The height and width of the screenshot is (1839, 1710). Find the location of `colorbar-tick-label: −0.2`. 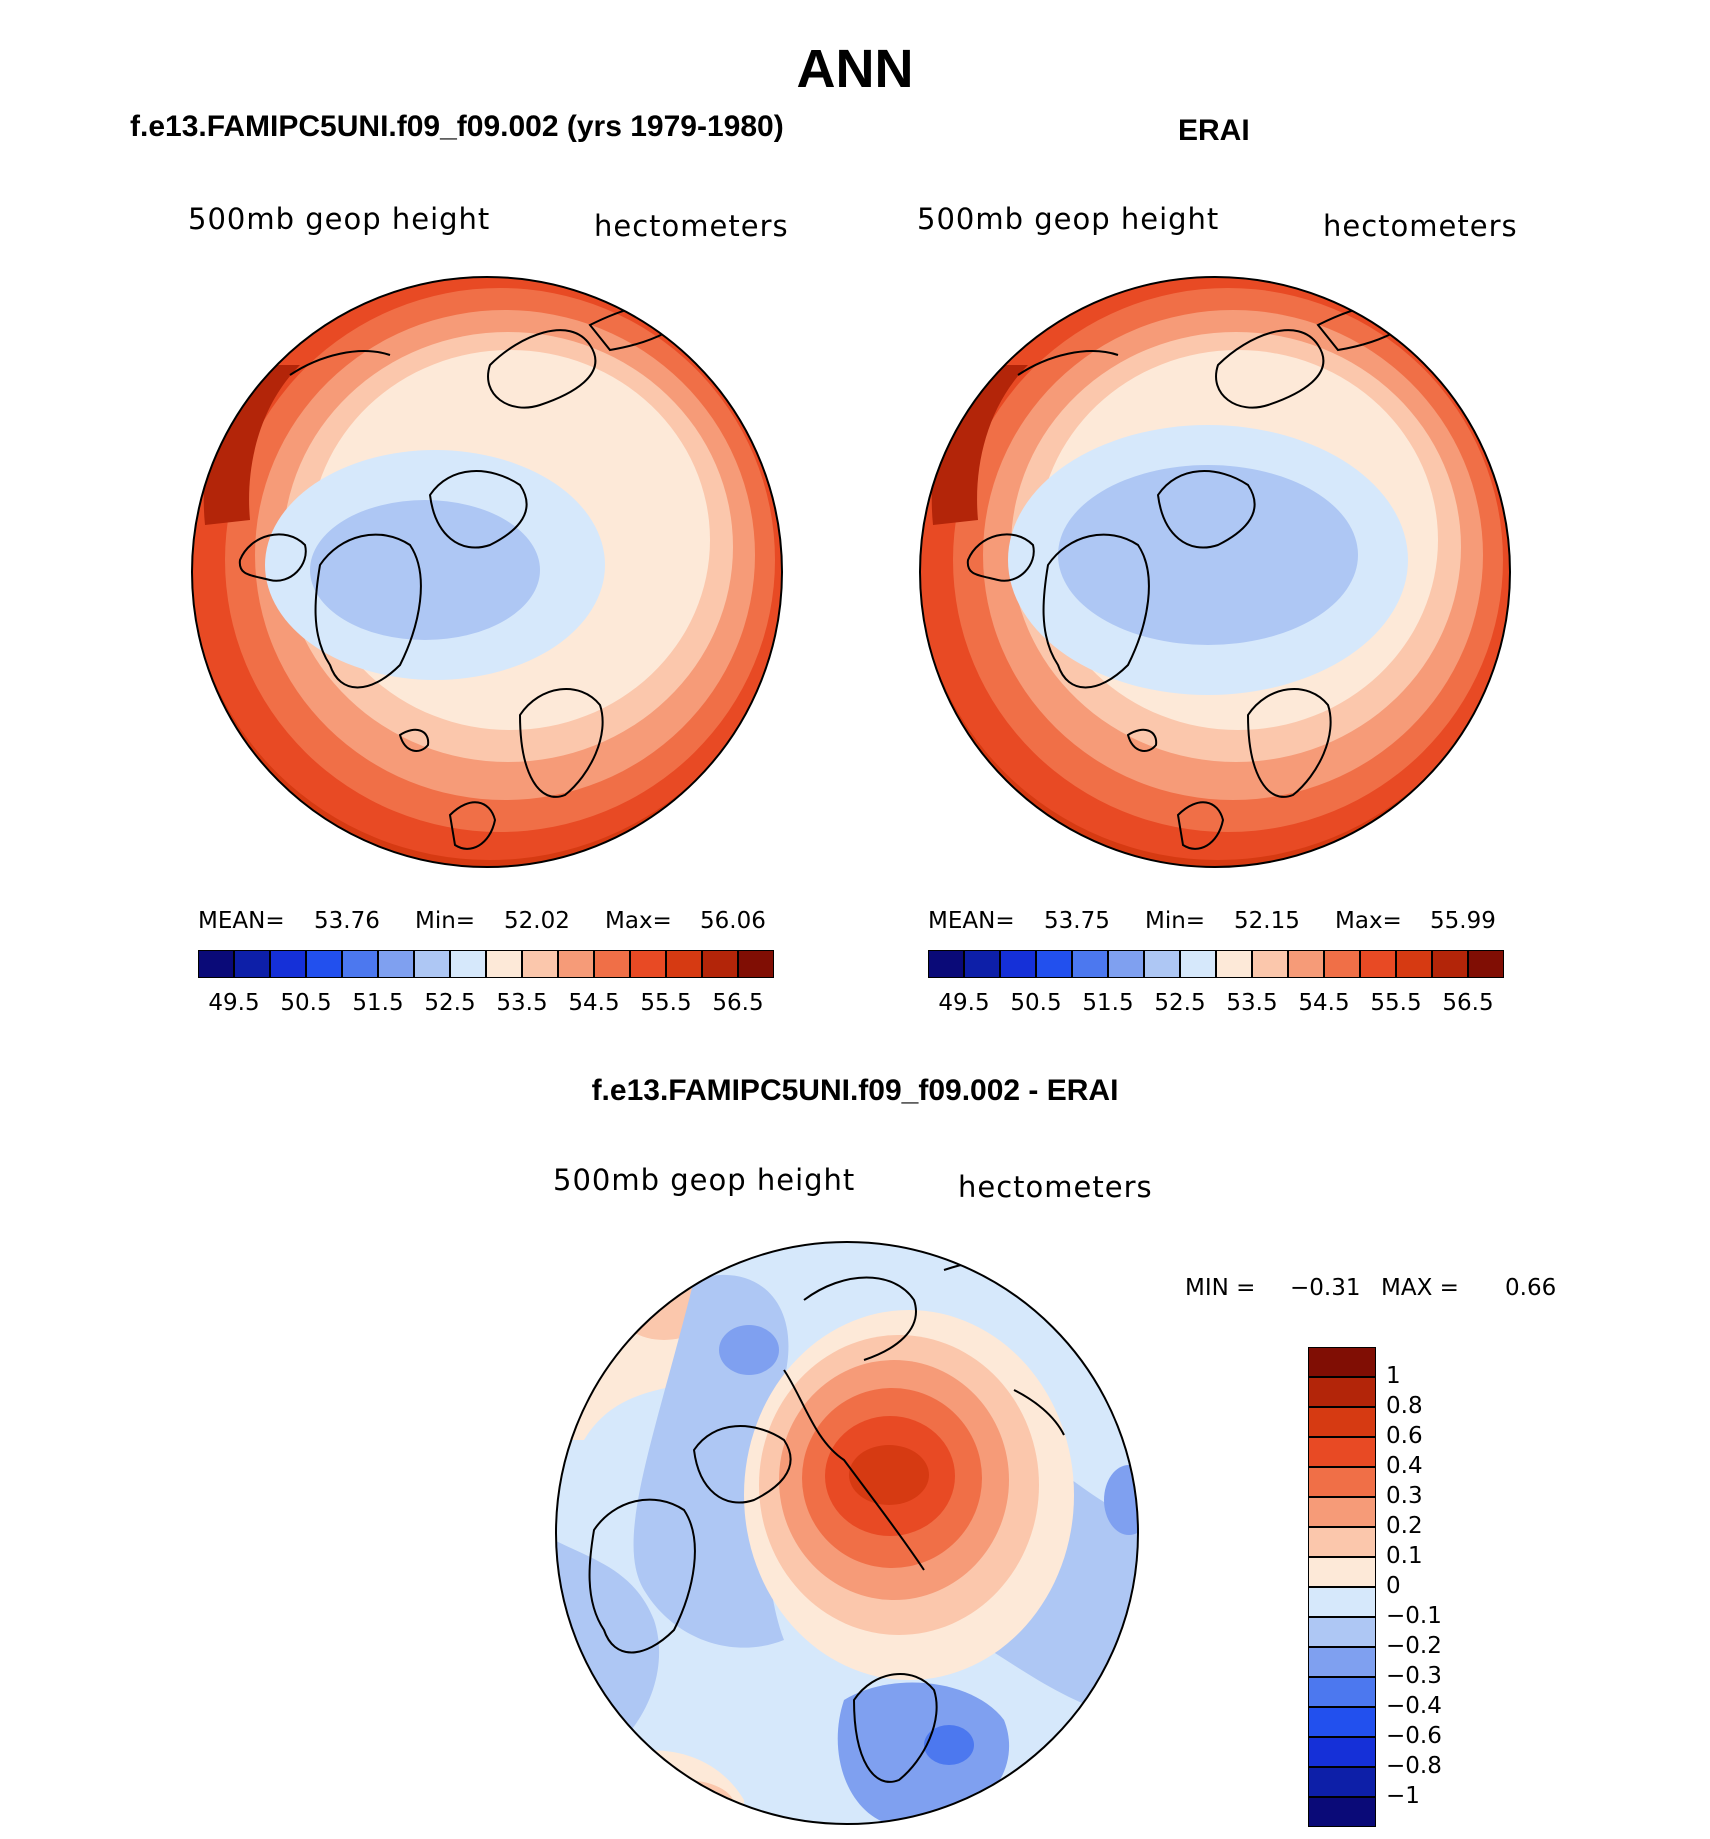

colorbar-tick-label: −0.2 is located at coordinates (1414, 1646).